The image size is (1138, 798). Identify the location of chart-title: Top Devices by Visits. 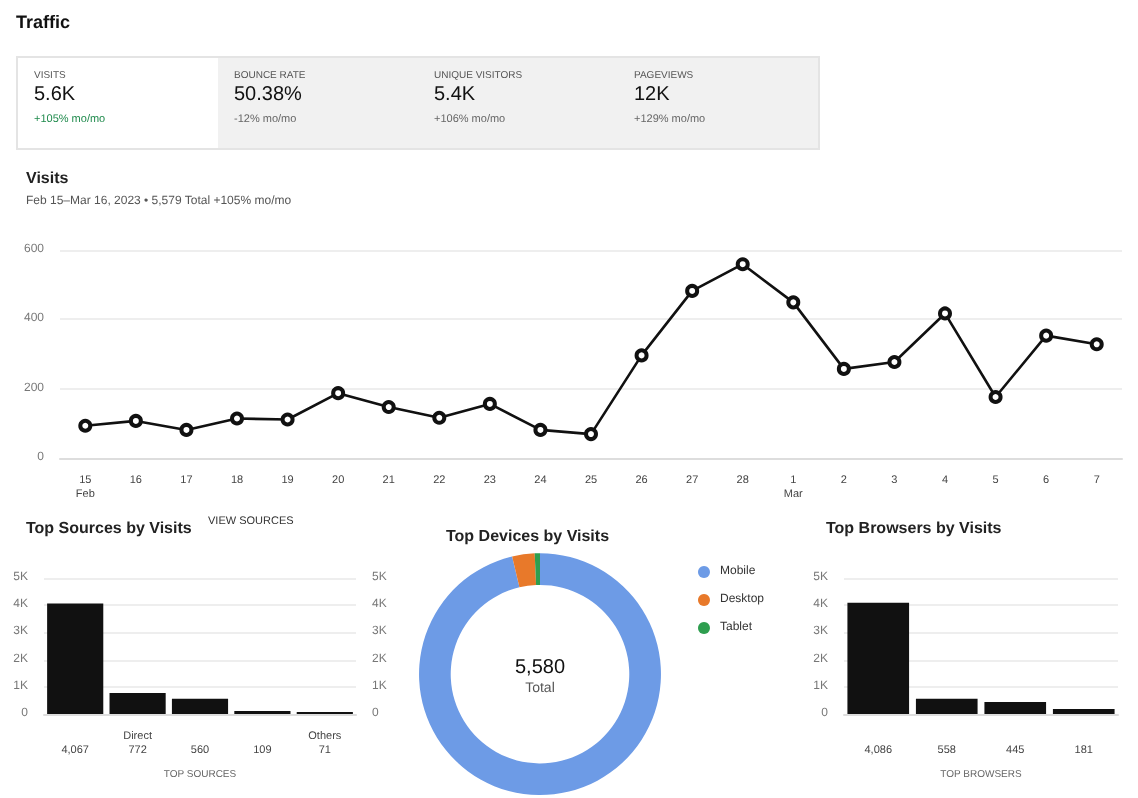
(528, 536).